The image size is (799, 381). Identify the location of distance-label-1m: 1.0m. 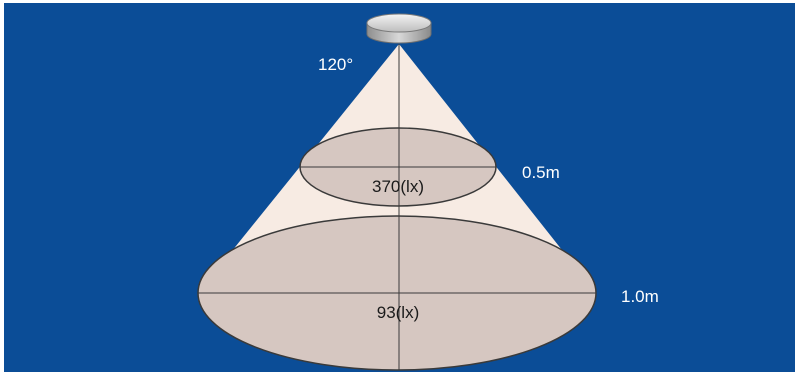
(640, 296).